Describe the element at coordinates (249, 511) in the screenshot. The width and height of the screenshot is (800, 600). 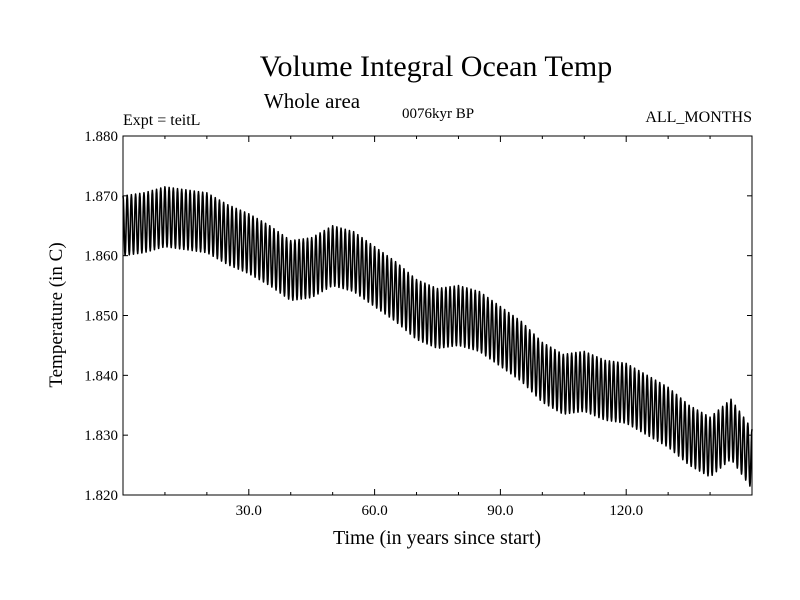
I see `x-tick-label: 30.0` at that location.